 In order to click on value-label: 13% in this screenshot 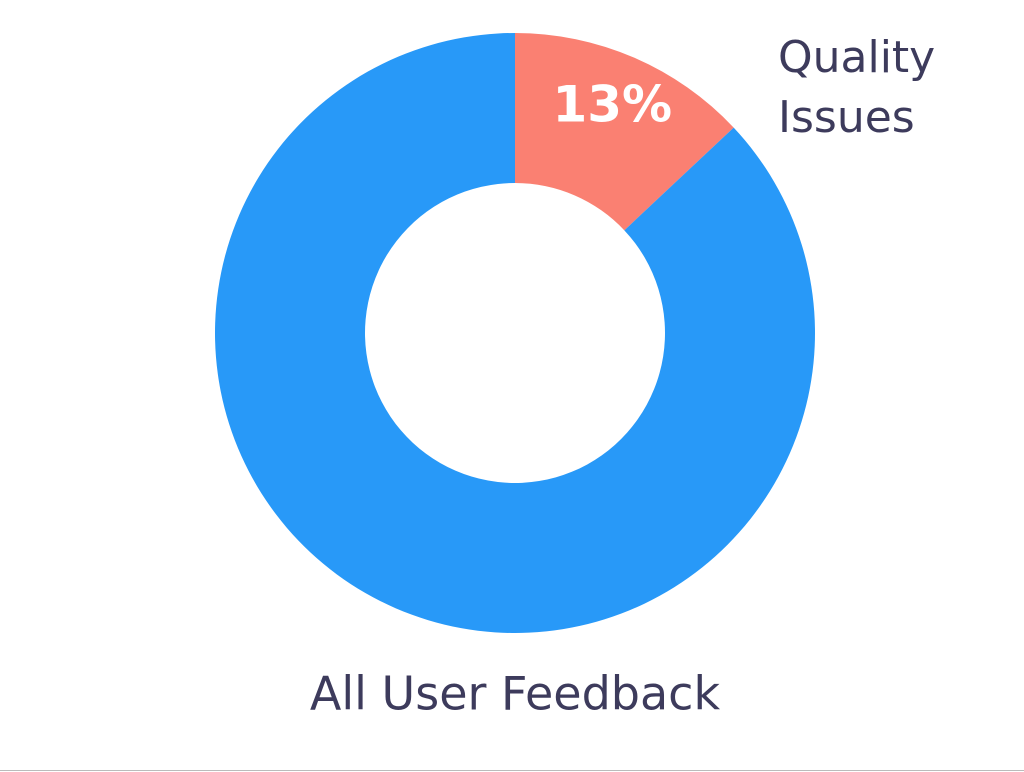, I will do `click(612, 105)`.